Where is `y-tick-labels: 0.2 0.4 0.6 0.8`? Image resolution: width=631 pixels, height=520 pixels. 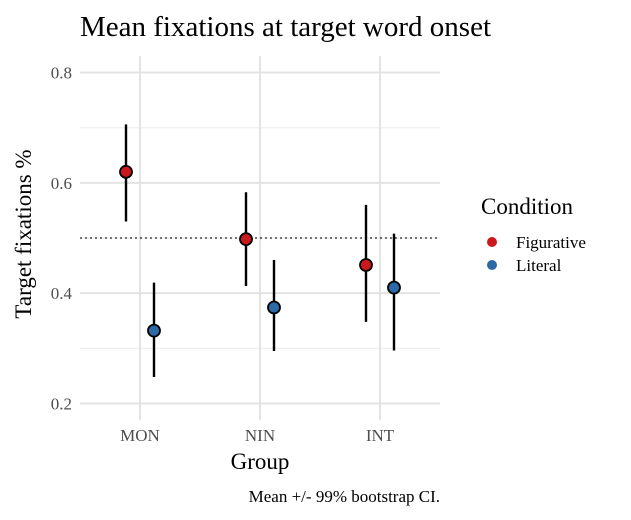
y-tick-labels: 0.2 0.4 0.6 0.8 is located at coordinates (62, 239).